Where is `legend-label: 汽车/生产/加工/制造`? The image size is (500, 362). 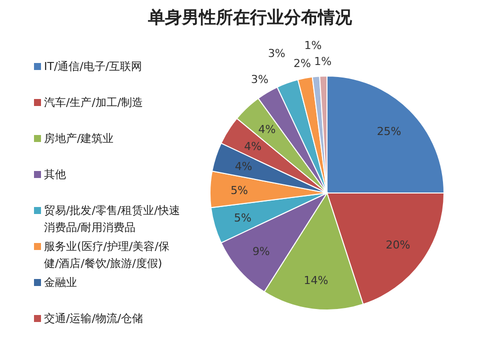
legend-label: 汽车/生产/加工/制造 is located at coordinates (94, 103).